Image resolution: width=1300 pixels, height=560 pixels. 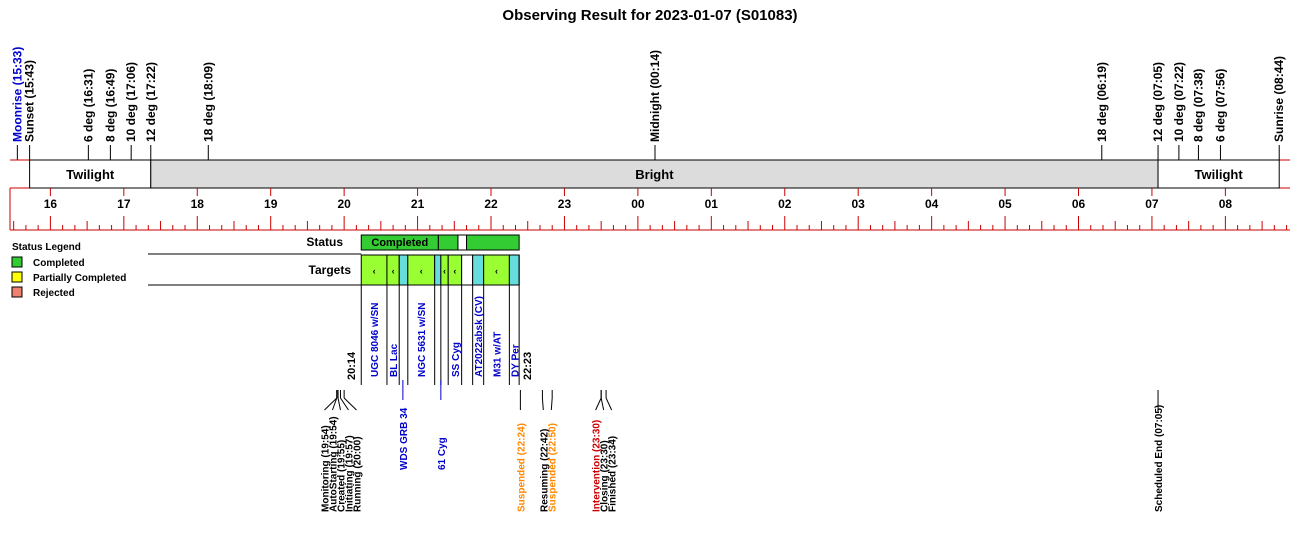 What do you see at coordinates (649, 15) in the screenshot?
I see `chart-title: Observing Result for 2023-01-07 (S01083)` at bounding box center [649, 15].